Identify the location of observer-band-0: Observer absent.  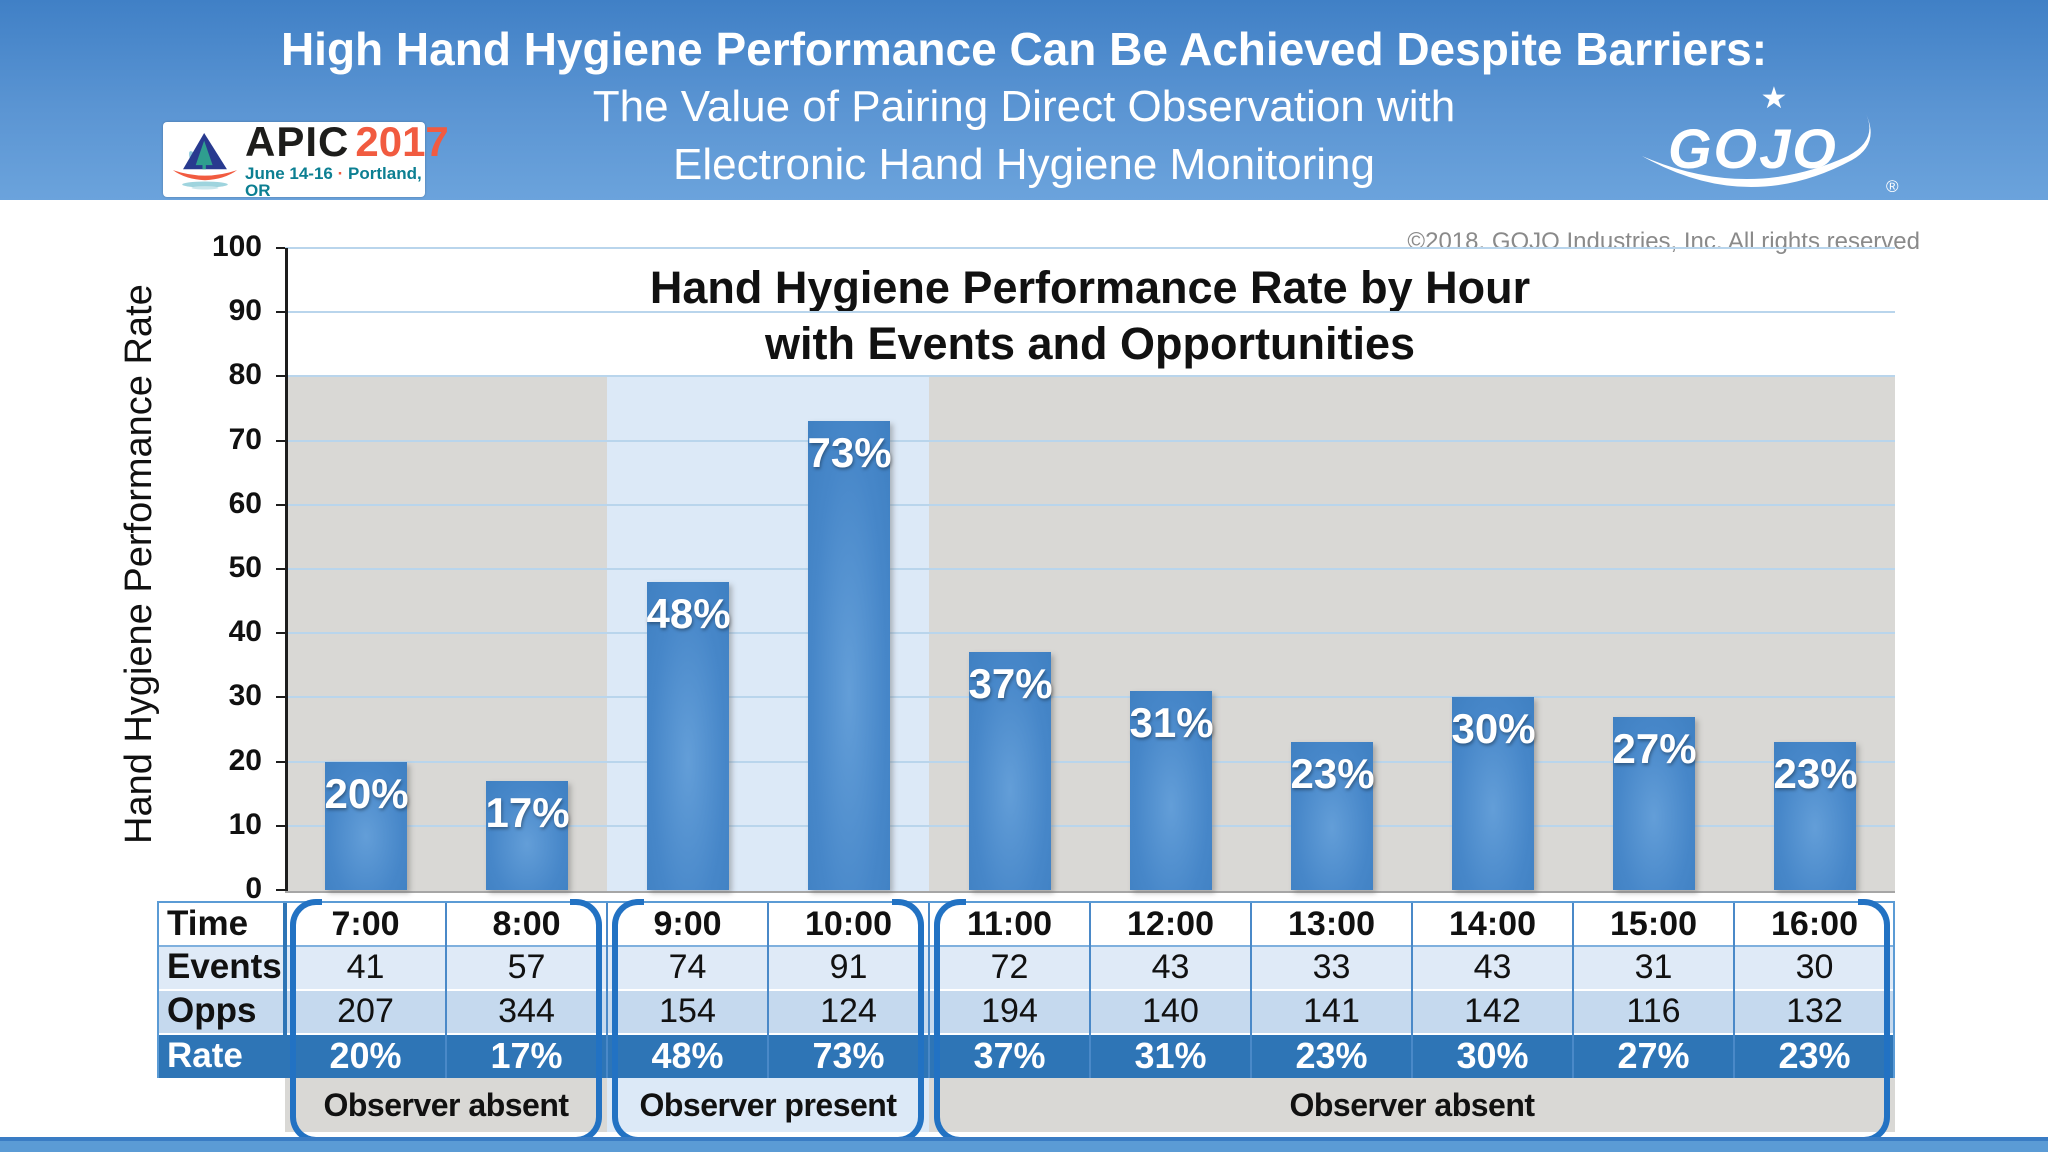
(446, 1105).